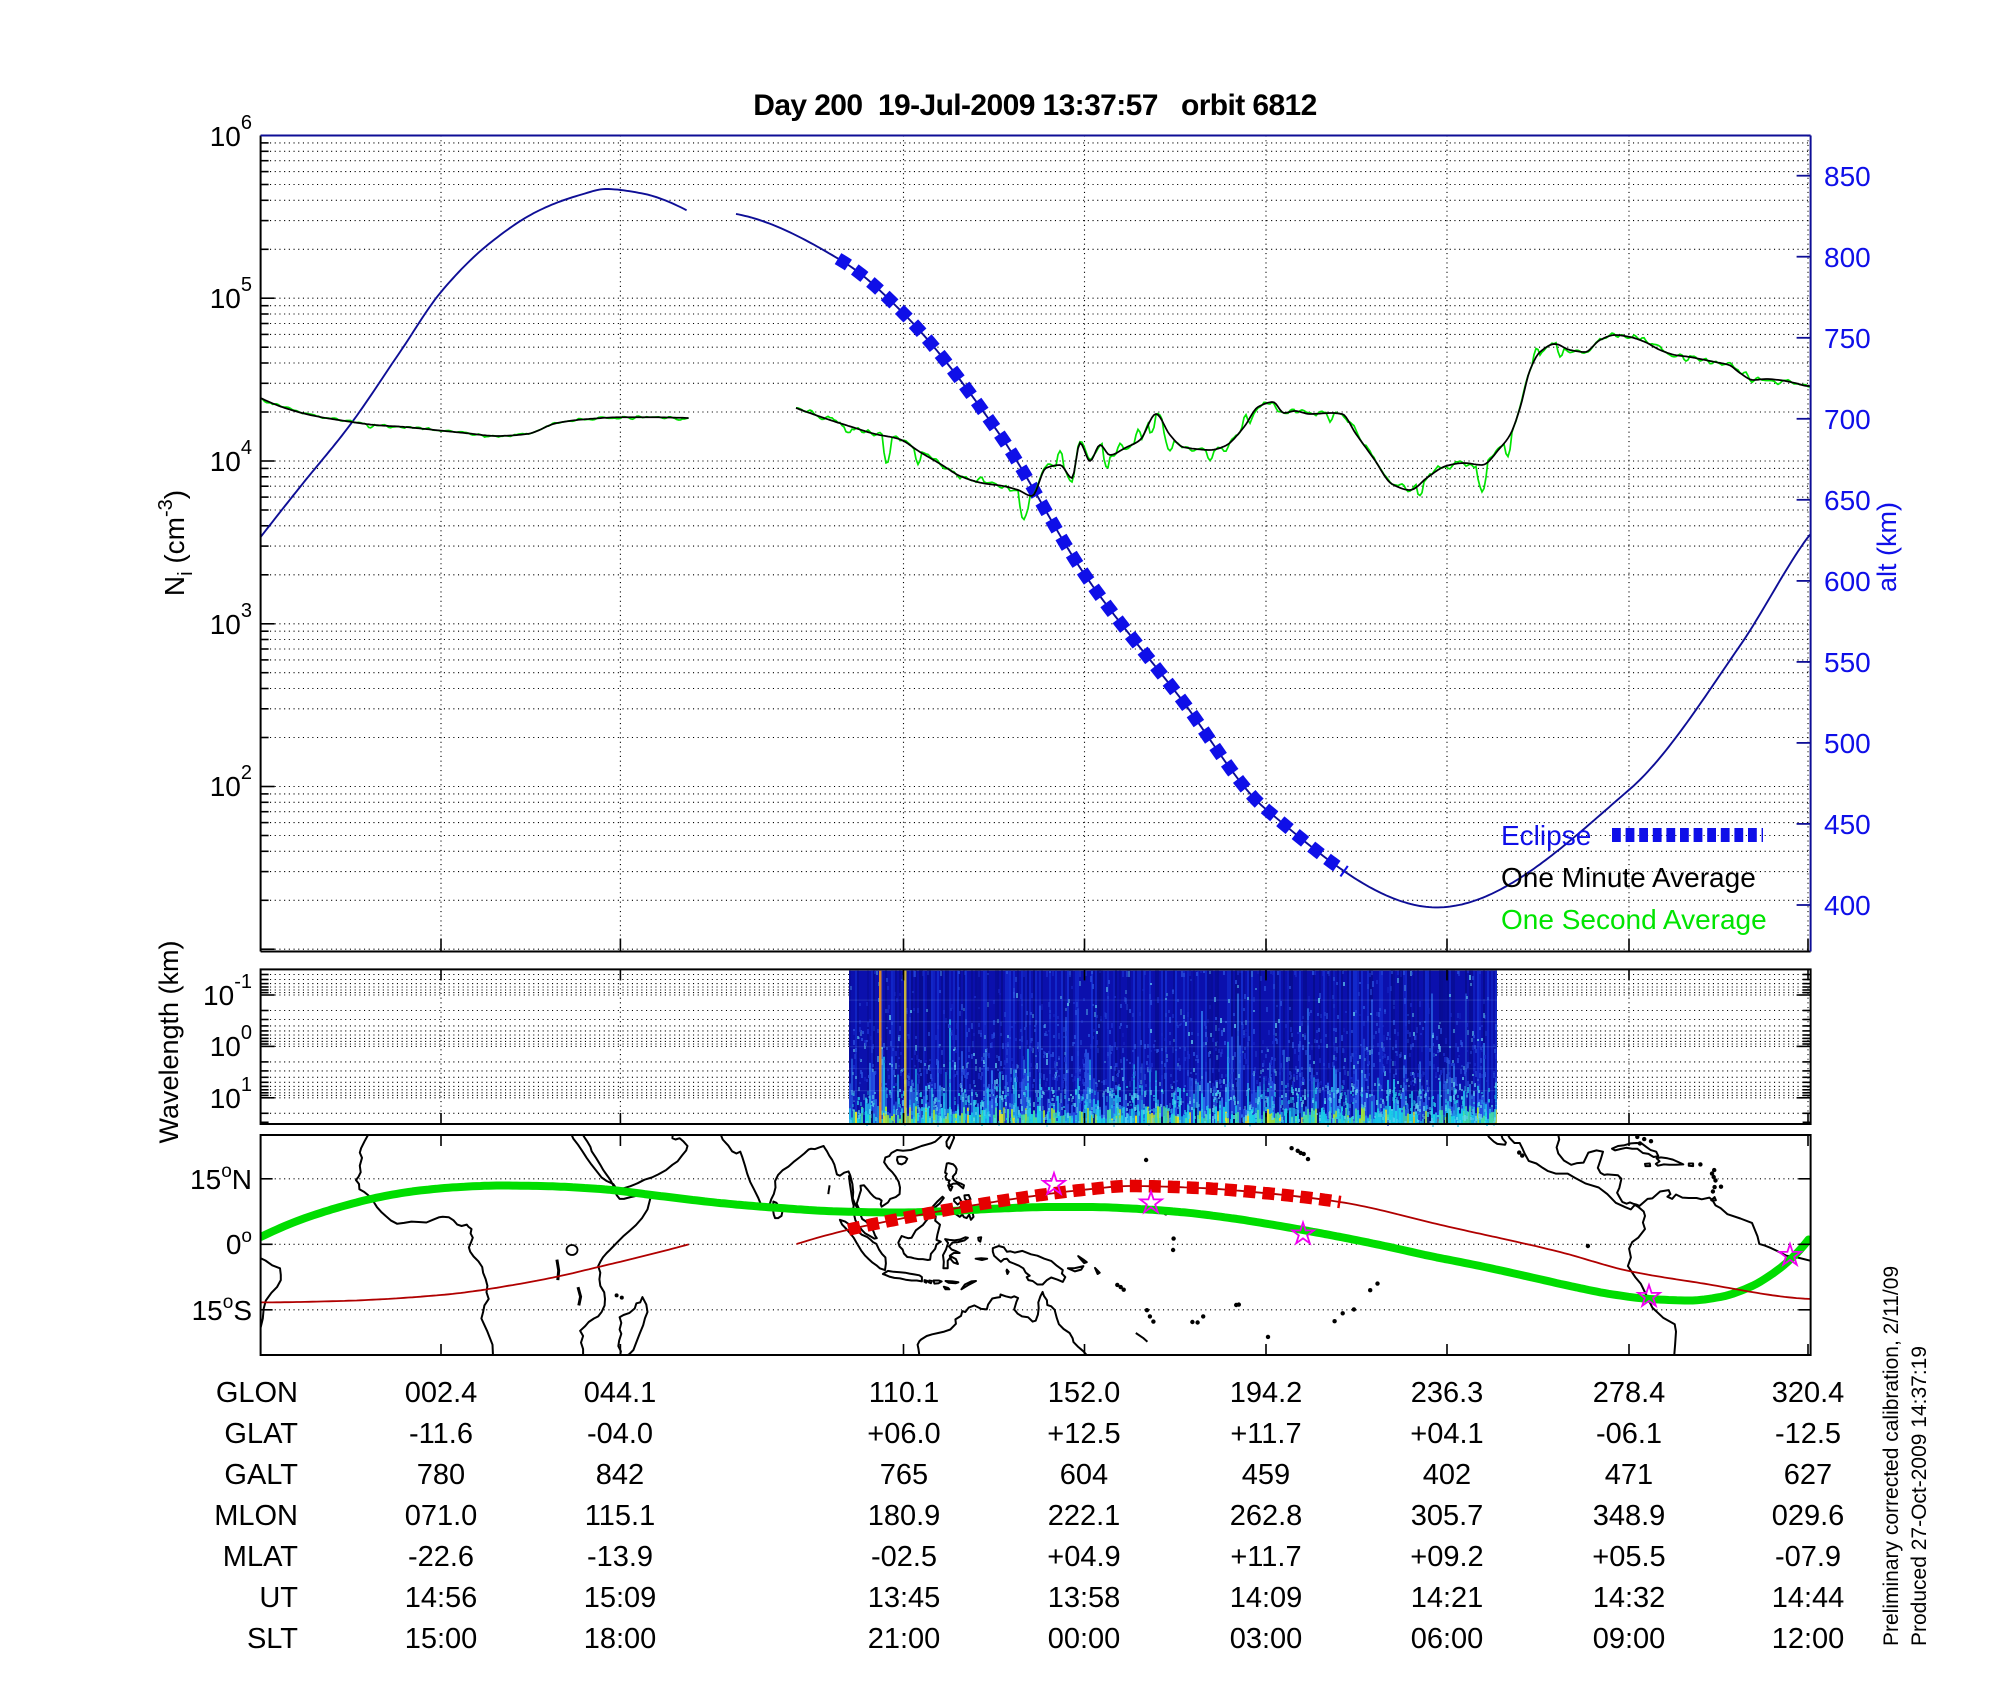  What do you see at coordinates (1847, 905) in the screenshot?
I see `svg-text: 400` at bounding box center [1847, 905].